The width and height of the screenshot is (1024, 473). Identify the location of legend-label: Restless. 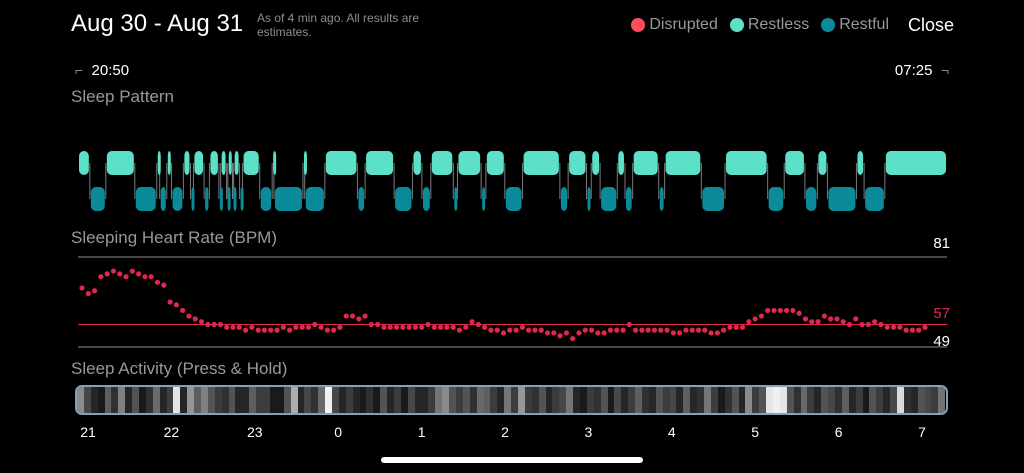
(778, 24).